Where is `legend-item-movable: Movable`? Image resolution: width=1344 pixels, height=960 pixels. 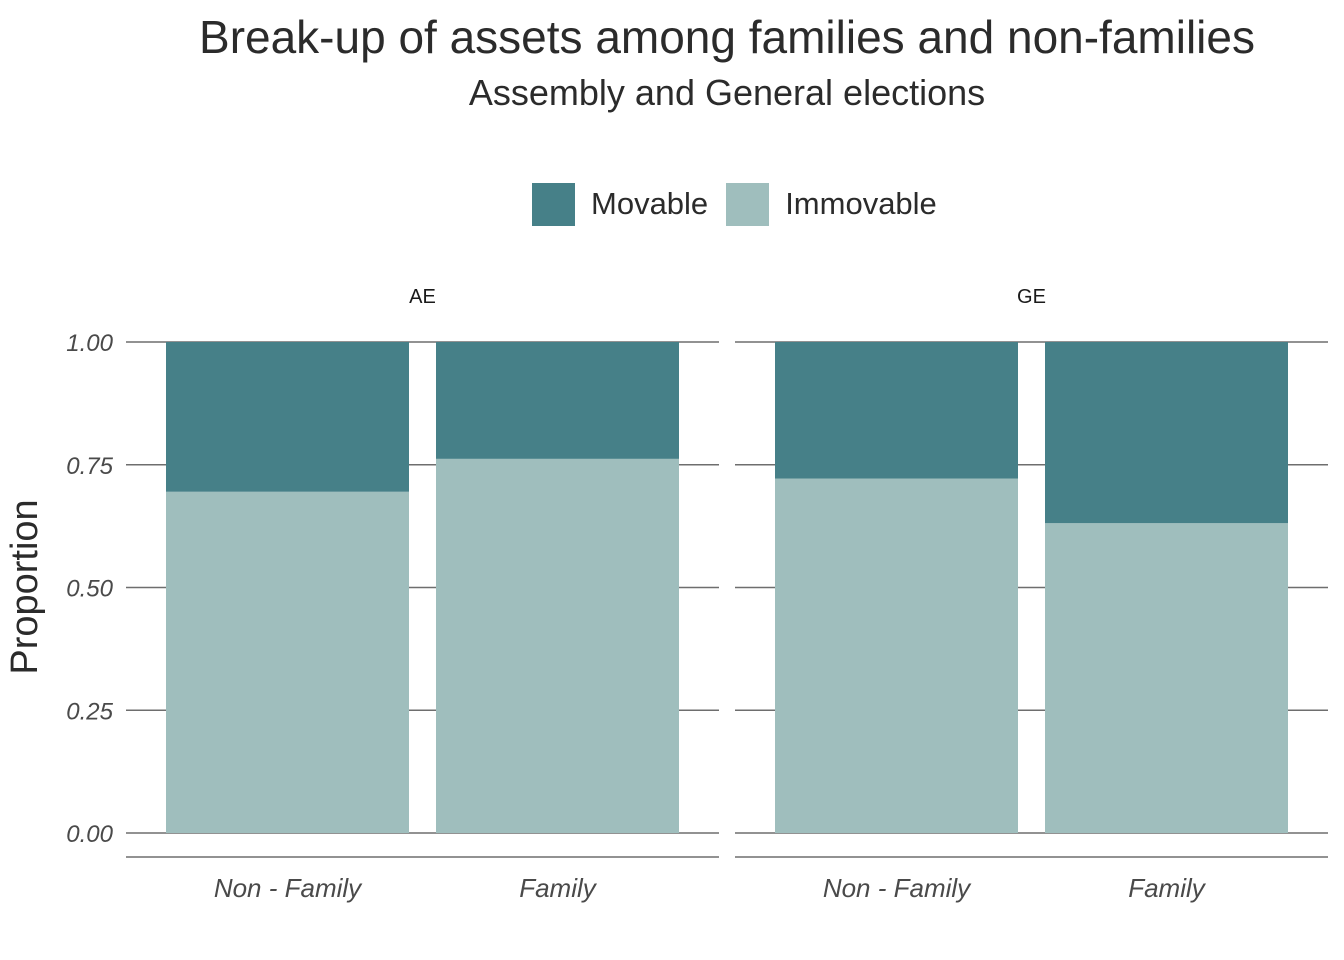 legend-item-movable: Movable is located at coordinates (620, 204).